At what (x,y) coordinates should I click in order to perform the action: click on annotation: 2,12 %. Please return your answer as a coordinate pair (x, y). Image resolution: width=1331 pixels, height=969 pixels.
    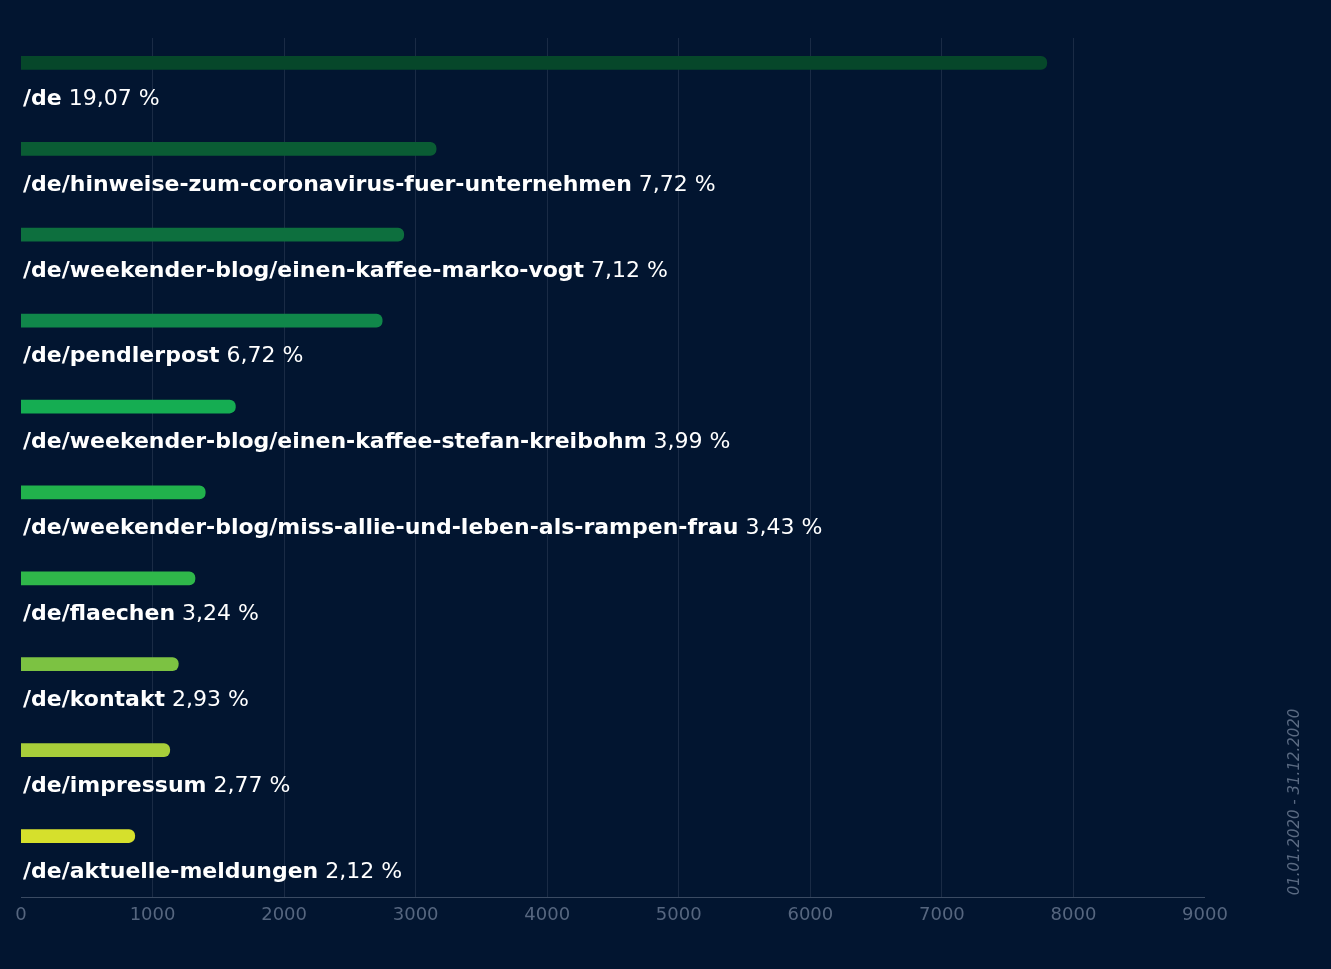
    Looking at the image, I should click on (364, 870).